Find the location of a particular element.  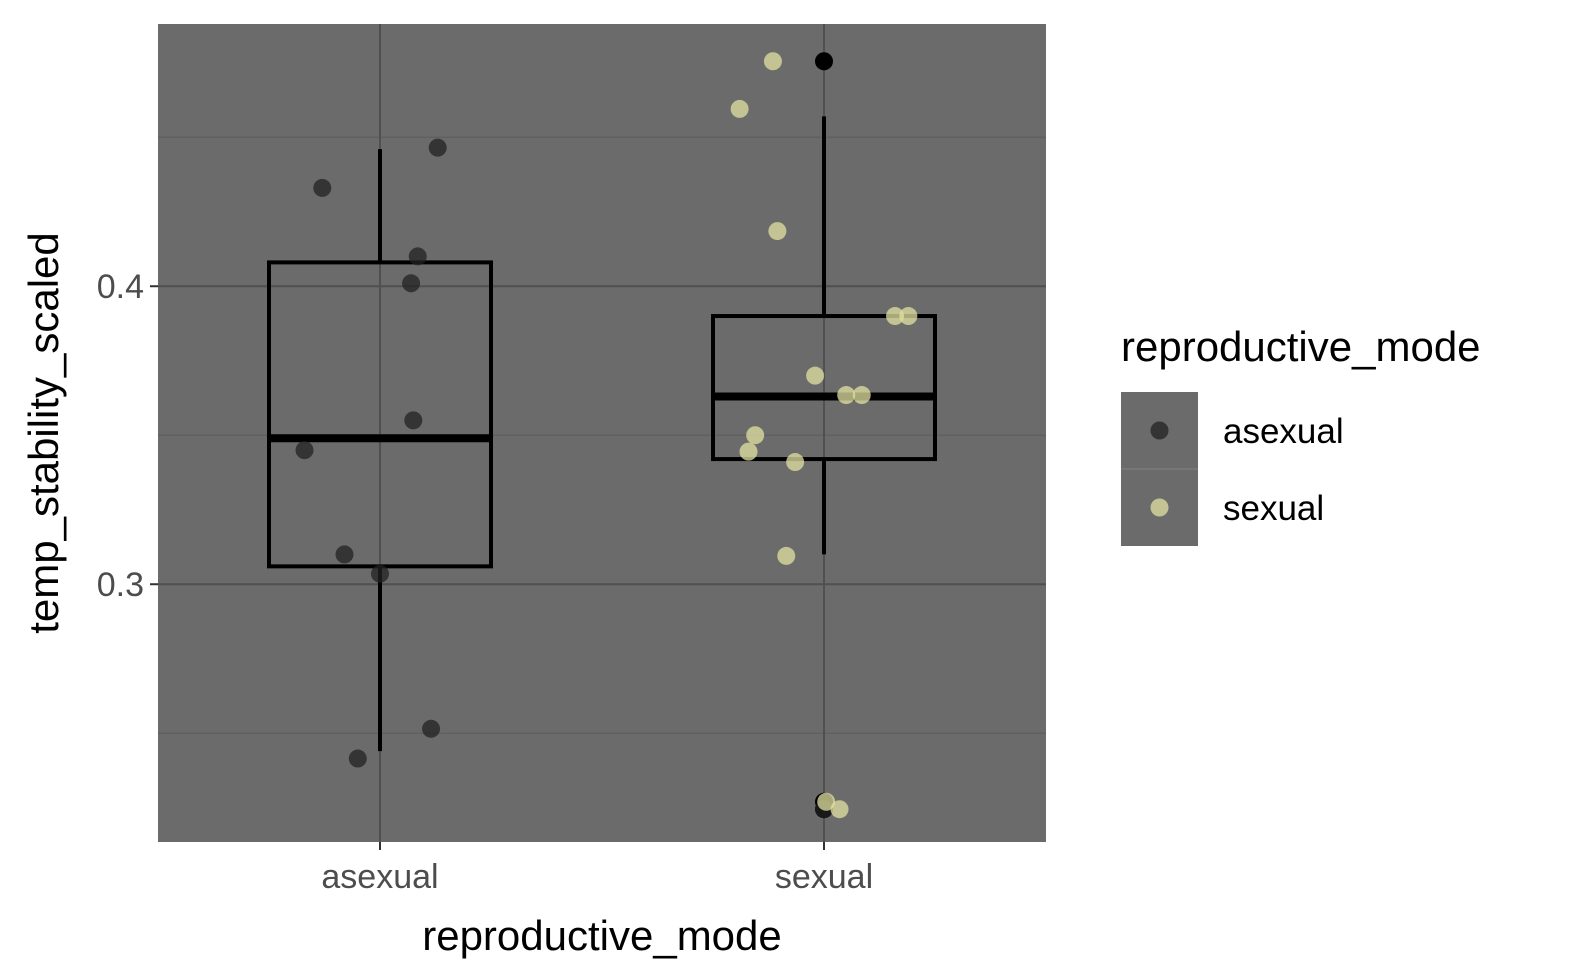

y-tick-label: 0.3 is located at coordinates (120, 585).